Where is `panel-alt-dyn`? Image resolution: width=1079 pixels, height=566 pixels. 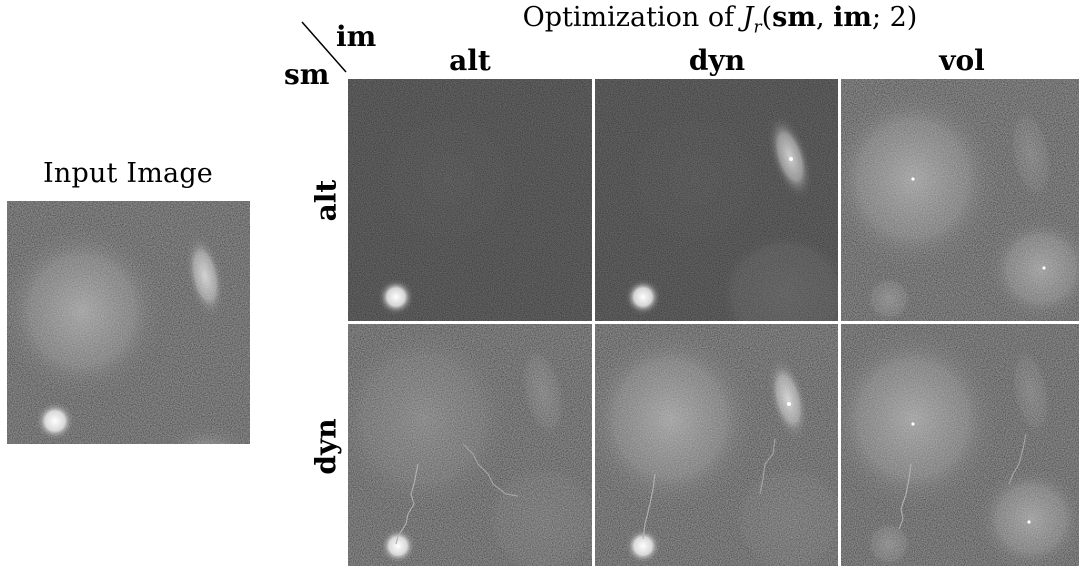 panel-alt-dyn is located at coordinates (716, 200).